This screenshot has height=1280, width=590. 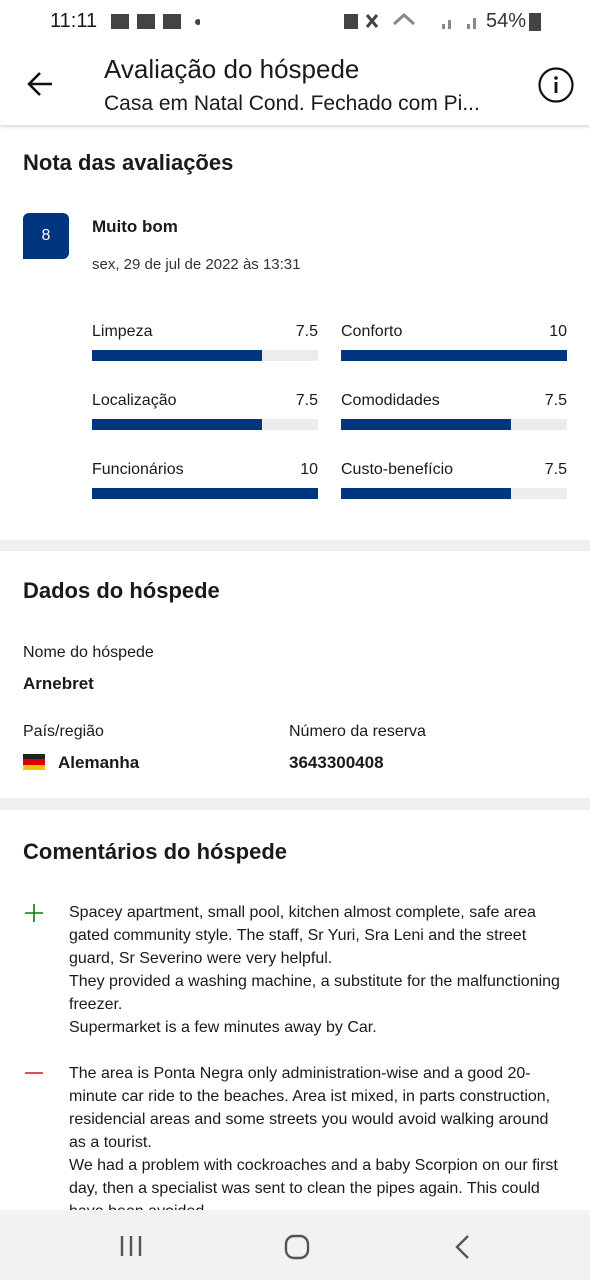 What do you see at coordinates (155, 21) in the screenshot?
I see `status-icons` at bounding box center [155, 21].